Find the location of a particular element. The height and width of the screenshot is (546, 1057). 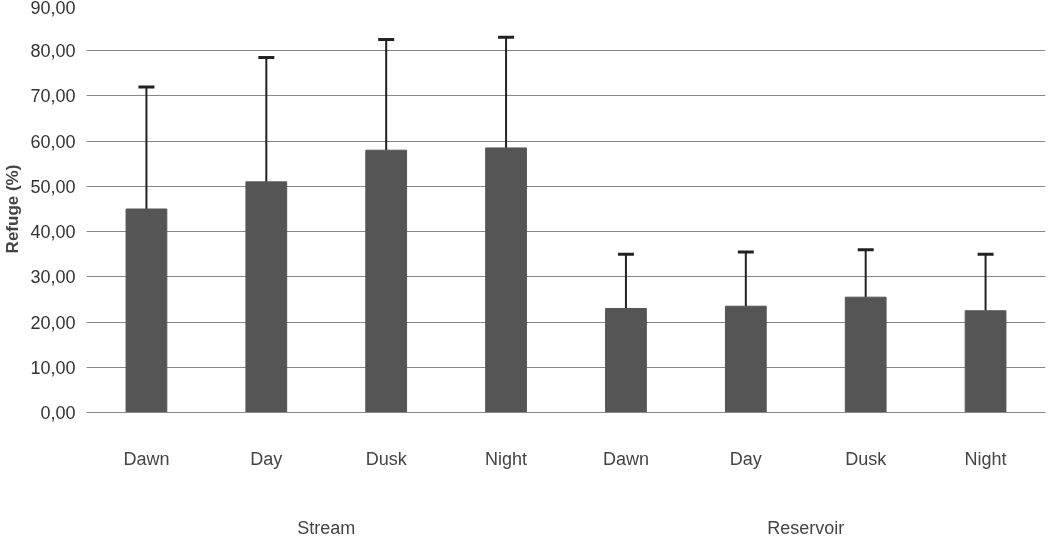

y-tick-label: 30,00 is located at coordinates (53, 277).